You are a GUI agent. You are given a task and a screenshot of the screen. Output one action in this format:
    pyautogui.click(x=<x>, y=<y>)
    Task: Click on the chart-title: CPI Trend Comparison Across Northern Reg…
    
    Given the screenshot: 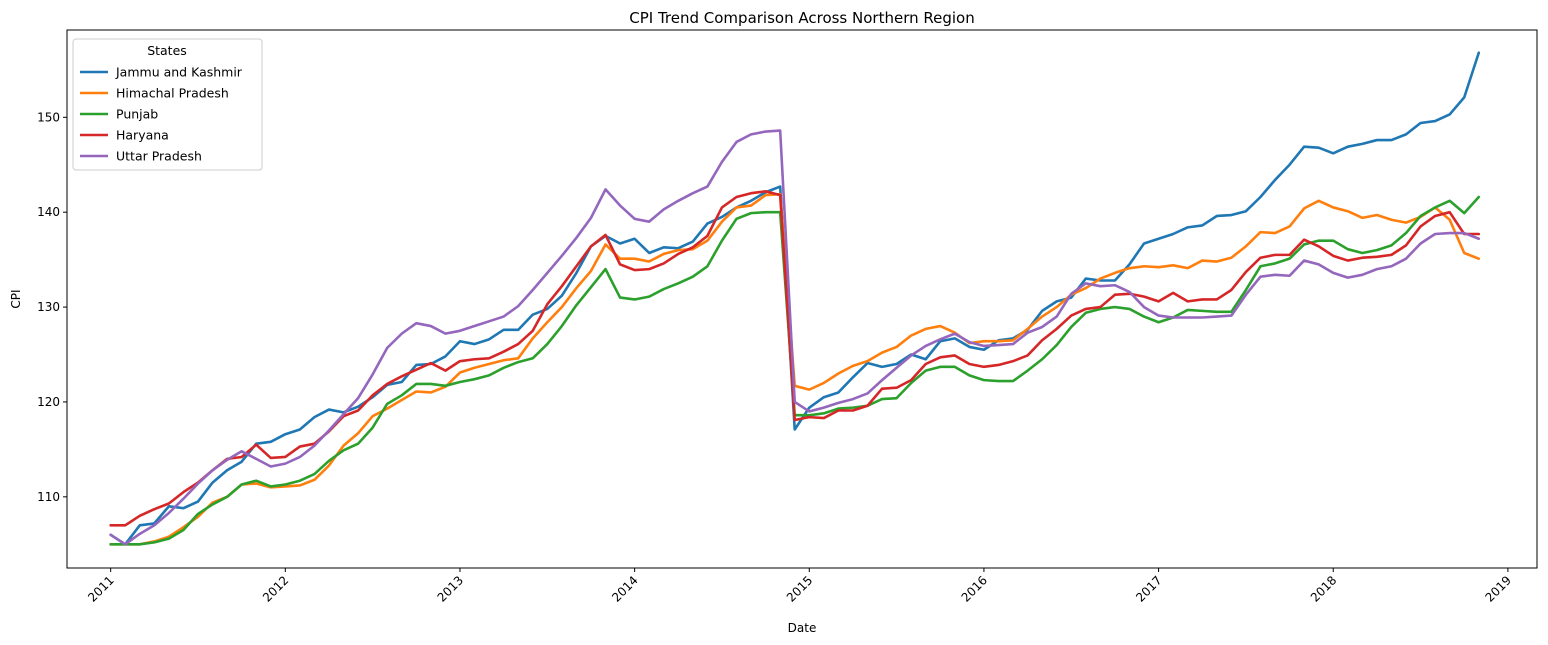 What is the action you would take?
    pyautogui.click(x=801, y=18)
    